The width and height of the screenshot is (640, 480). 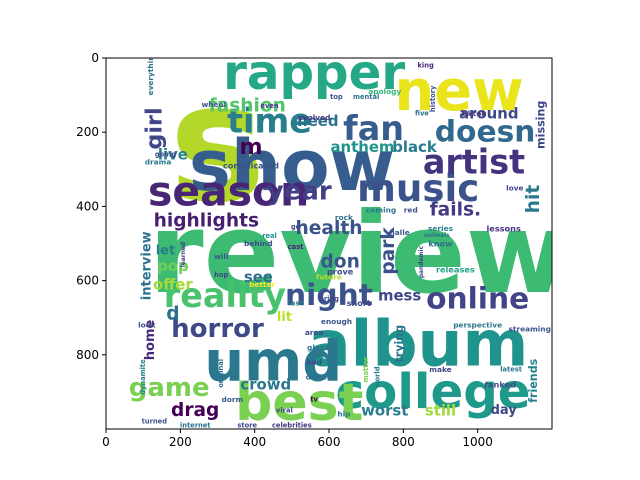 What do you see at coordinates (269, 236) in the screenshot?
I see `word-real-66: real` at bounding box center [269, 236].